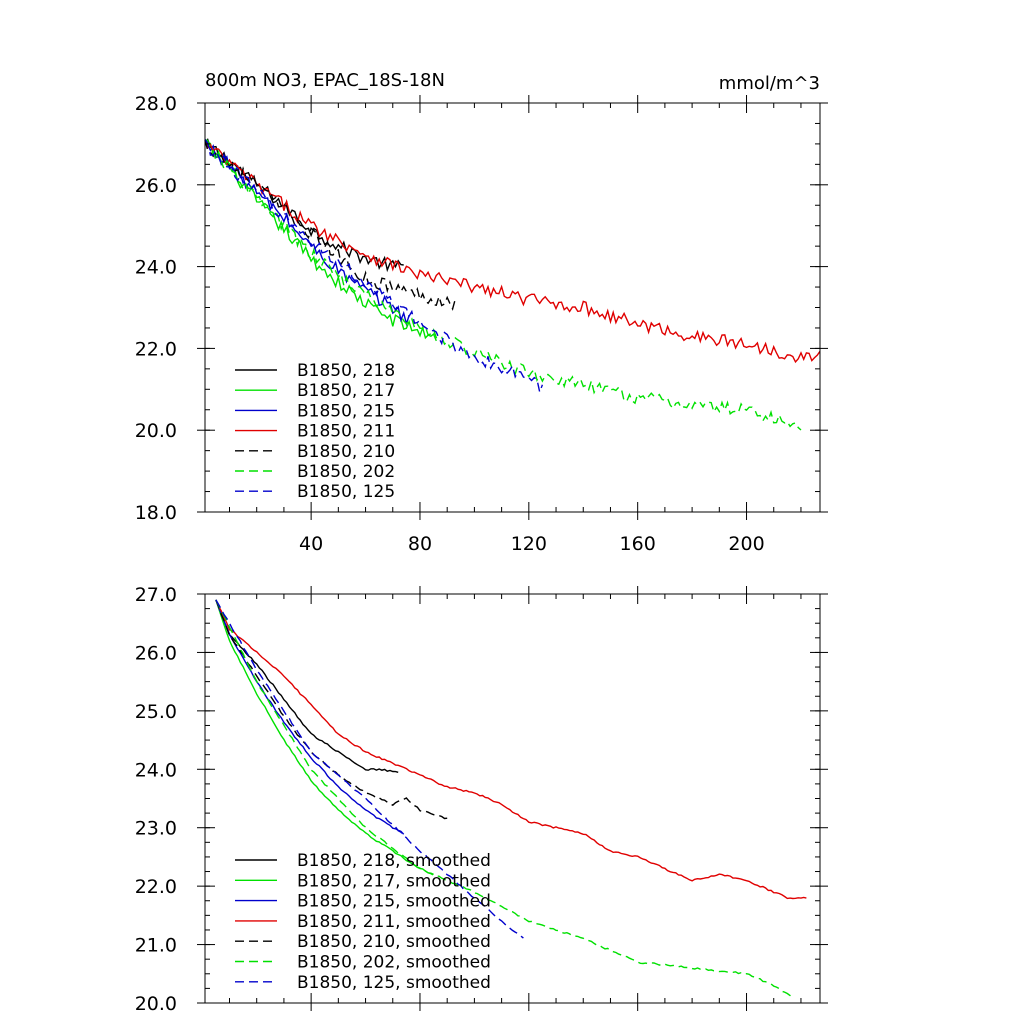  I want to click on legend-label: B1850, 211, smoothed, so click(394, 922).